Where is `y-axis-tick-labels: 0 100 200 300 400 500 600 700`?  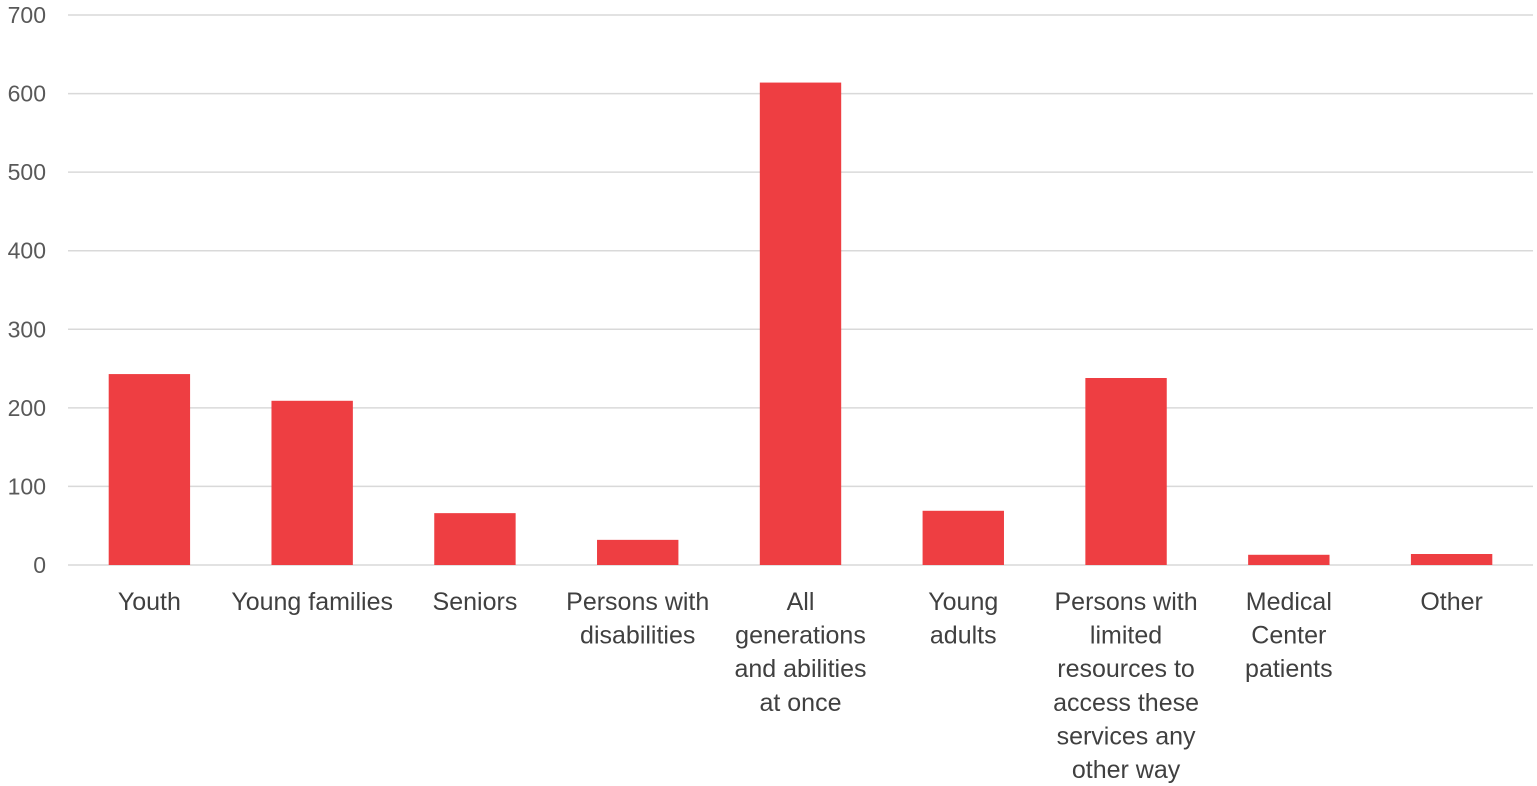
y-axis-tick-labels: 0 100 200 300 400 500 600 700 is located at coordinates (27, 290).